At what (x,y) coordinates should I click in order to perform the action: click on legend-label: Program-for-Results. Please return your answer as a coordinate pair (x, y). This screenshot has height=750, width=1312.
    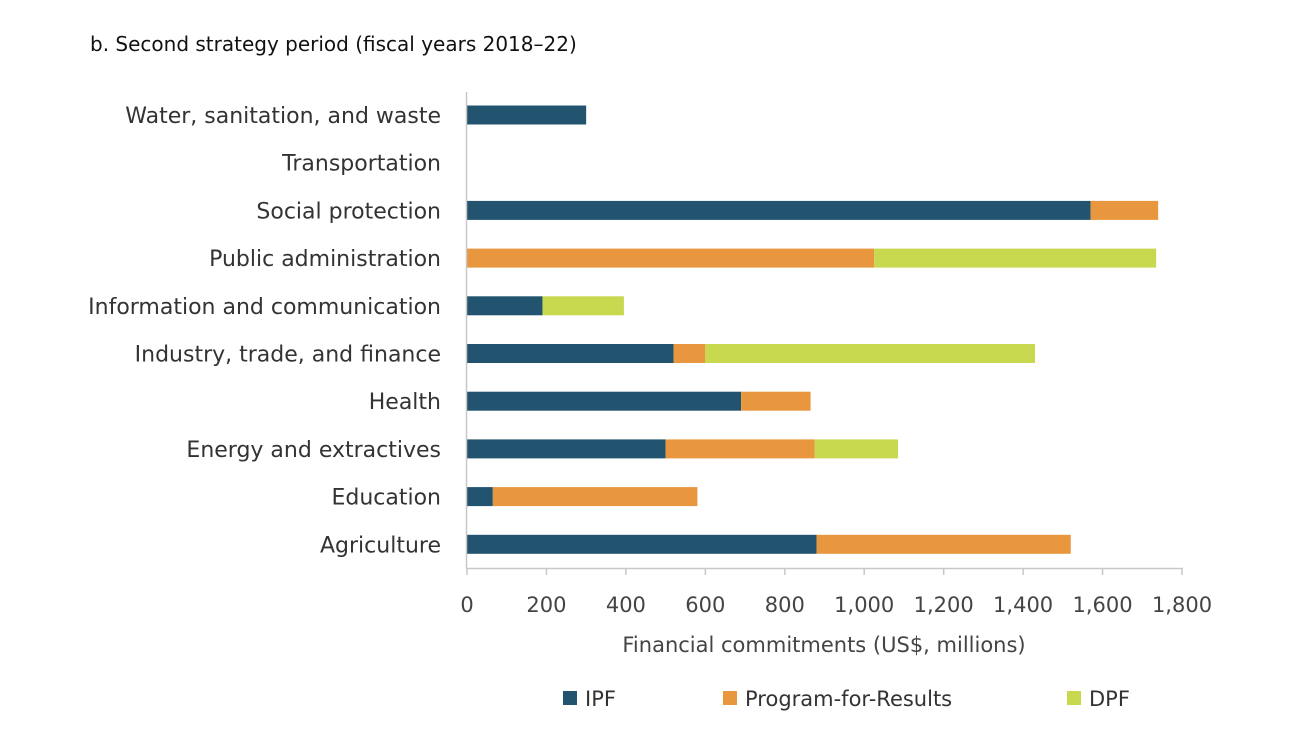
    Looking at the image, I should click on (848, 699).